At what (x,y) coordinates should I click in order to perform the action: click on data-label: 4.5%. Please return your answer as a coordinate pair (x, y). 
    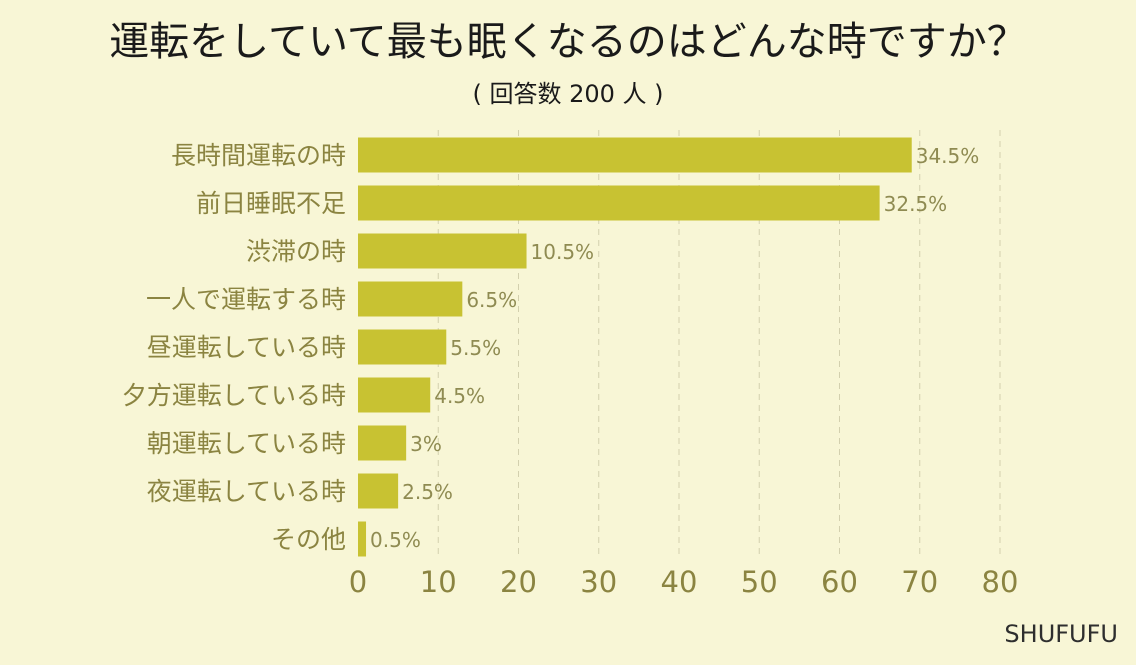
    Looking at the image, I should click on (459, 396).